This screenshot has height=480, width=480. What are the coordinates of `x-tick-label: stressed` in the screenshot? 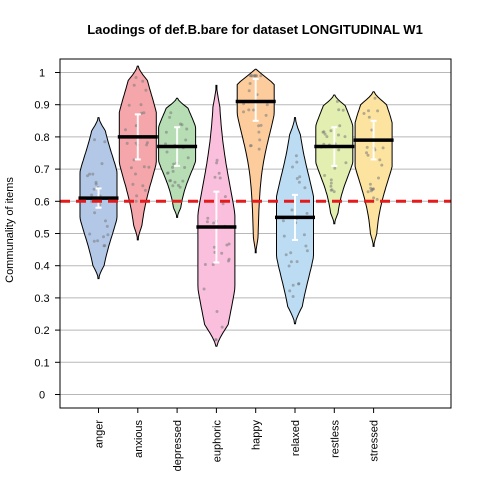 It's located at (375, 441).